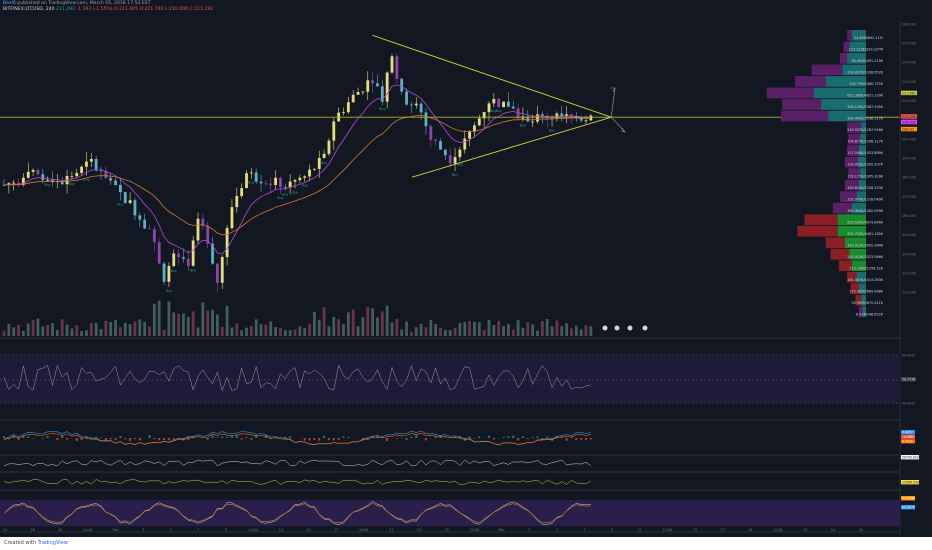 The height and width of the screenshot is (550, 932). What do you see at coordinates (866, 84) in the screenshot?
I see `profile-row-label: 102.790K/480.725K` at bounding box center [866, 84].